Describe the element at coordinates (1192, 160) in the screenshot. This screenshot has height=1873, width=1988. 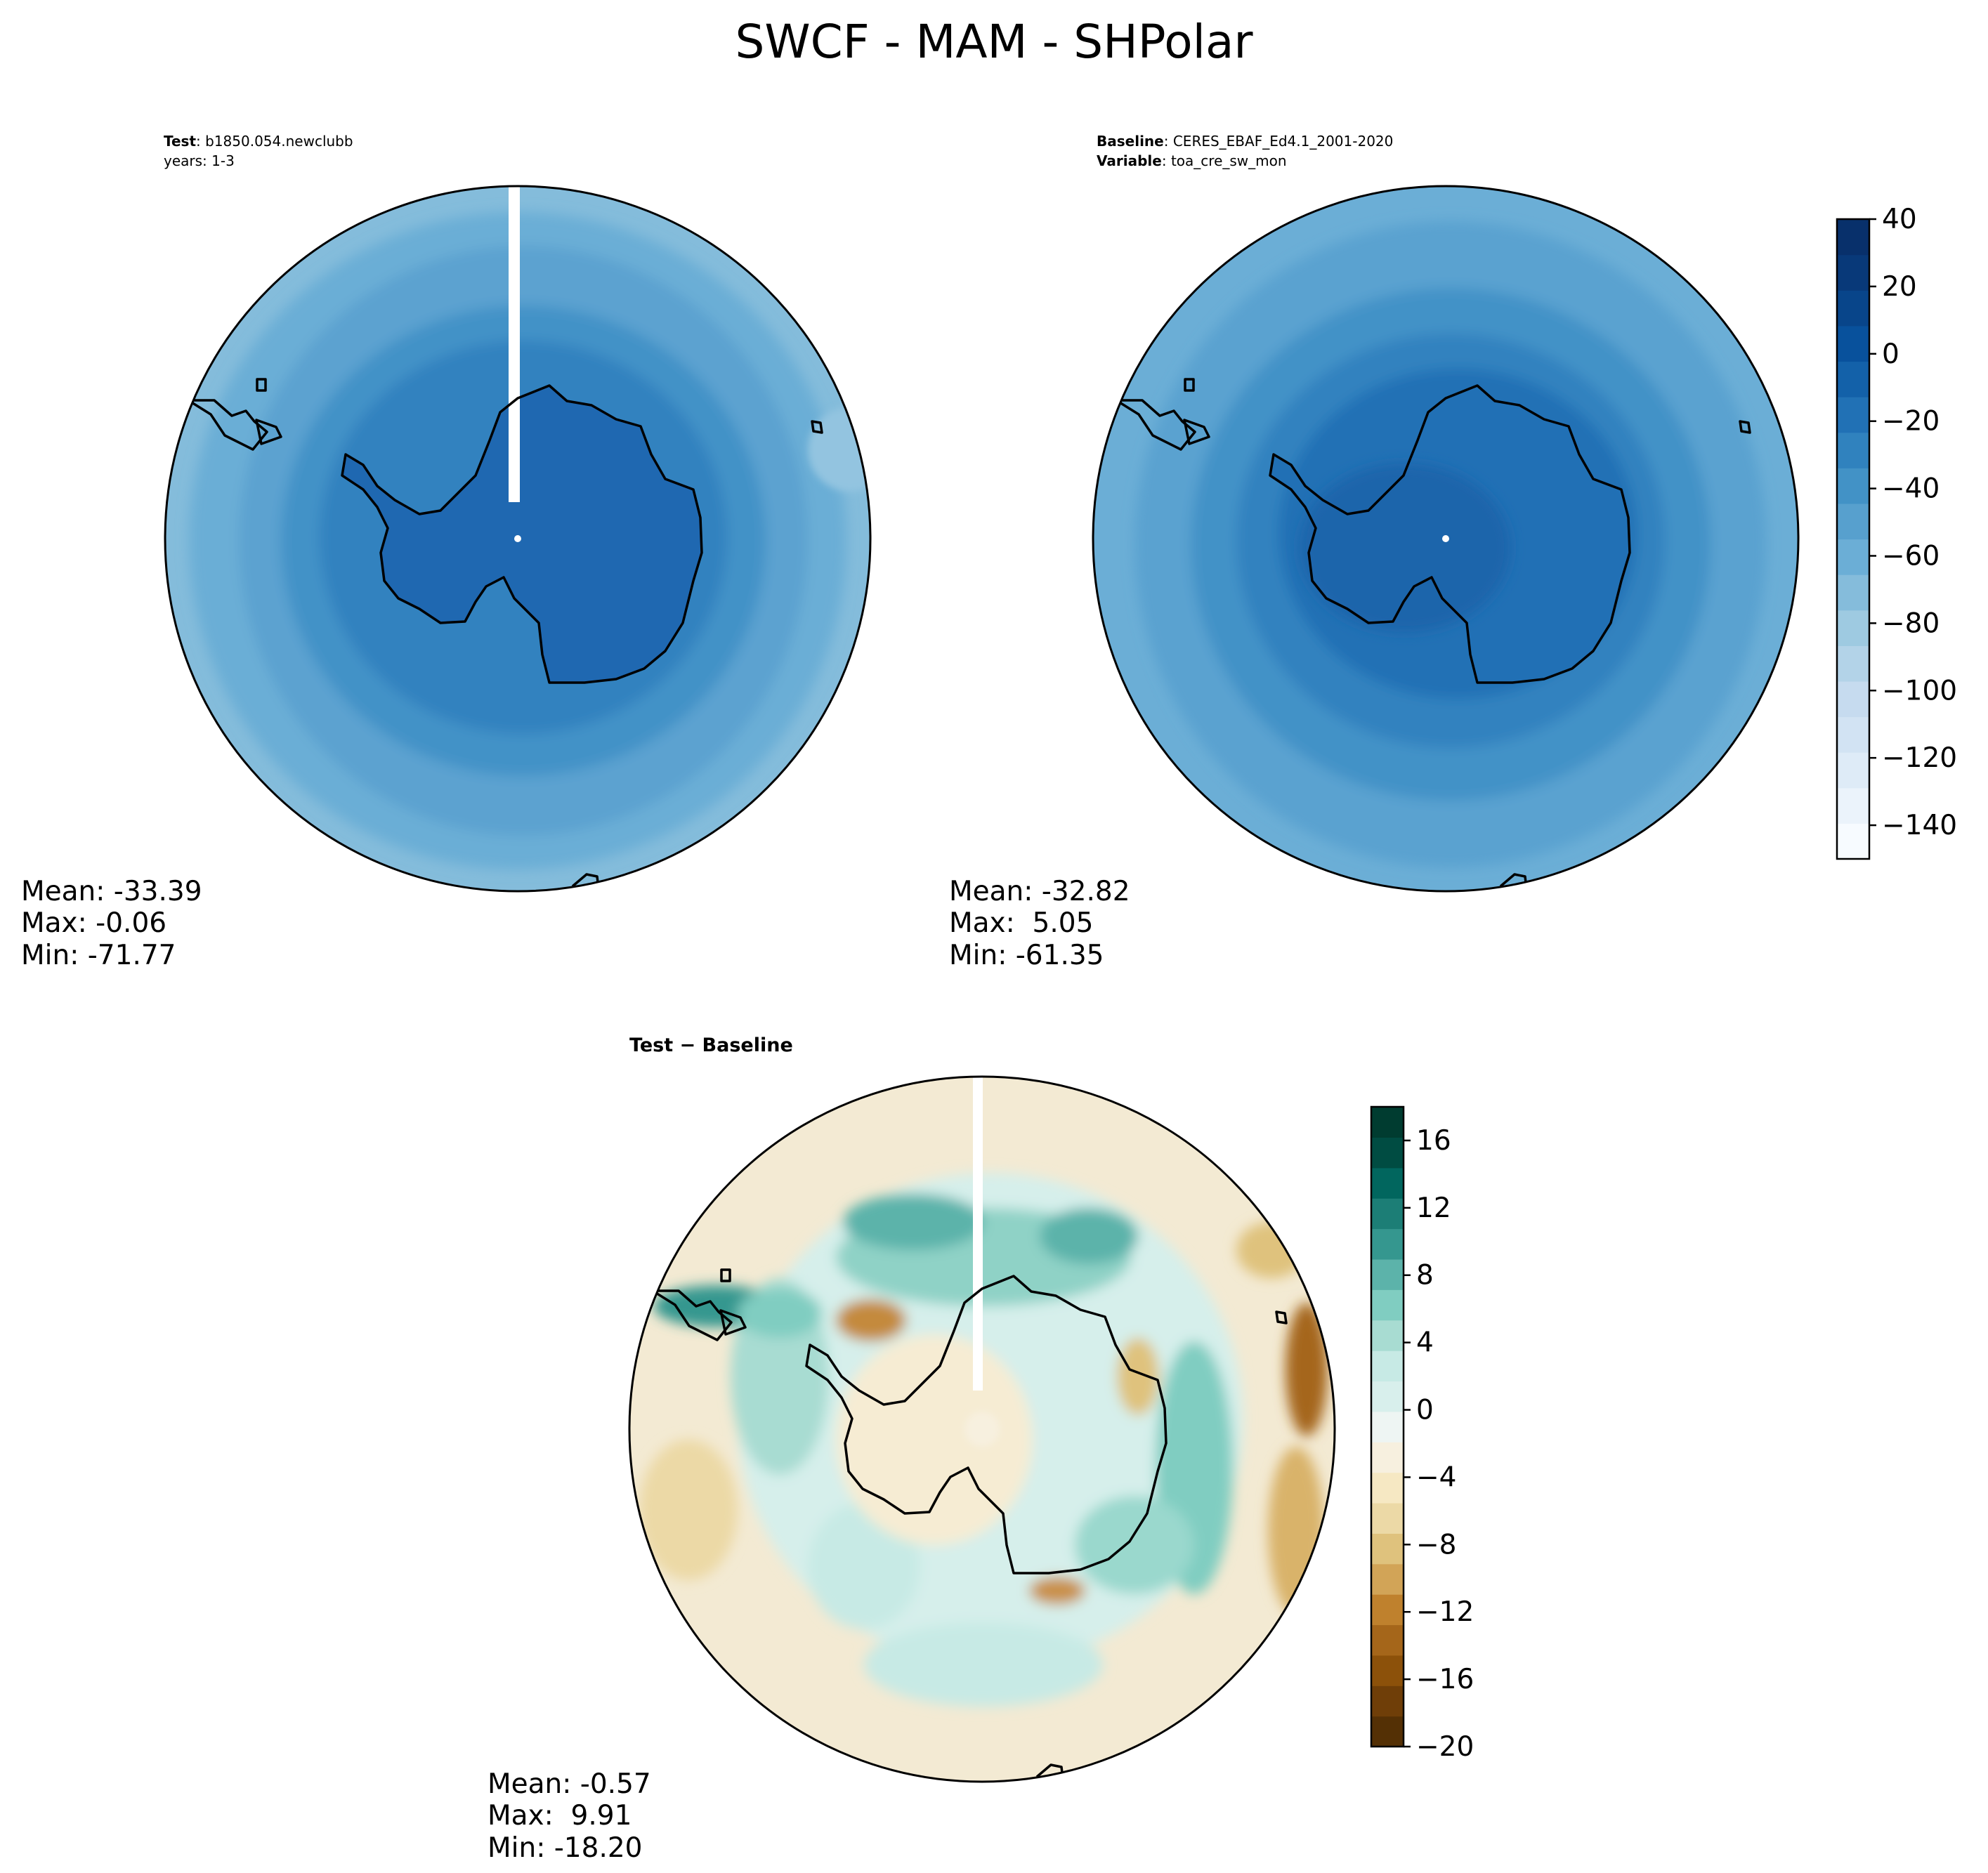
I see `panel-baseline-variable: Variable: toa_cre_sw_mon` at that location.